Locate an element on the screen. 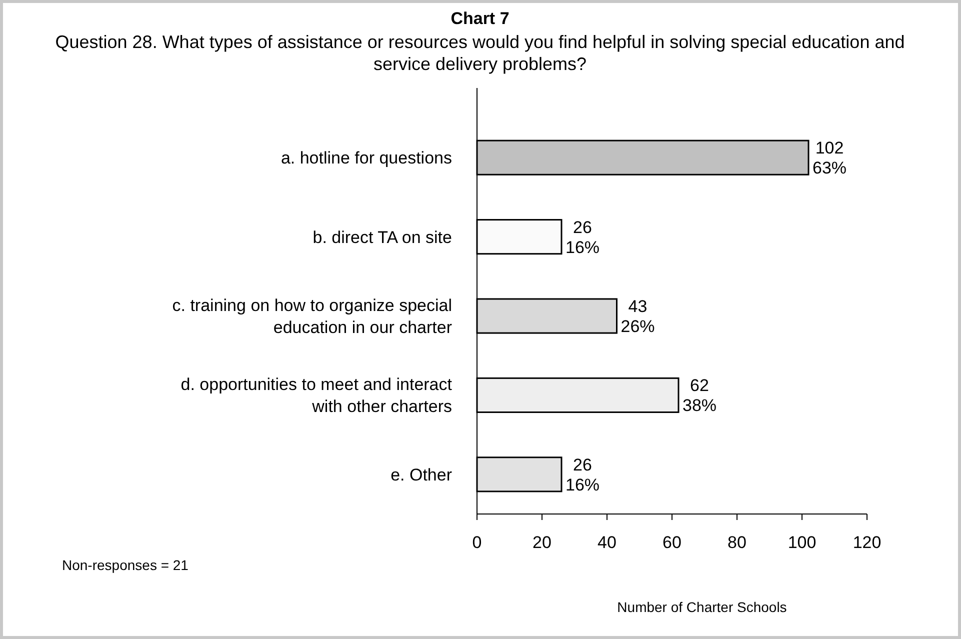 The image size is (961, 639). y-tick-label: c. training on how to organize special education in our charter is located at coordinates (312, 316).